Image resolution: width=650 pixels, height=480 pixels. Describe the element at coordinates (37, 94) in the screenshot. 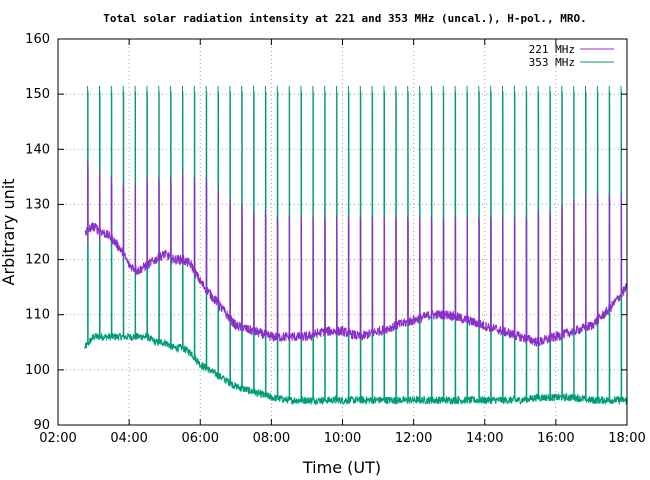

I see `y-tick-label: 150` at that location.